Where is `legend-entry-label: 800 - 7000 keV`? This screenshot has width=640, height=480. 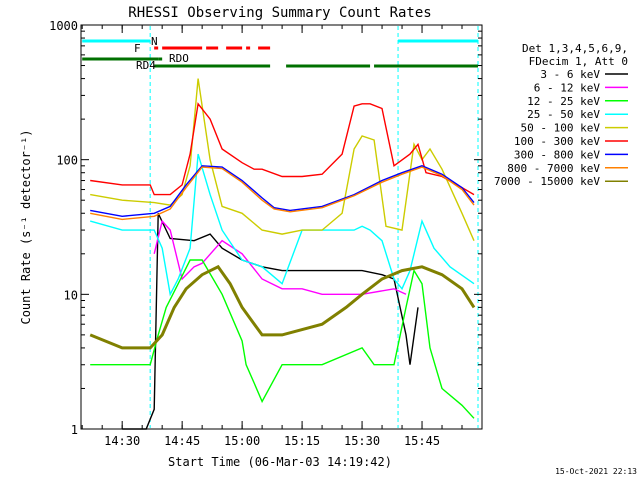
legend-entry-label: 800 - 7000 keV is located at coordinates (553, 168).